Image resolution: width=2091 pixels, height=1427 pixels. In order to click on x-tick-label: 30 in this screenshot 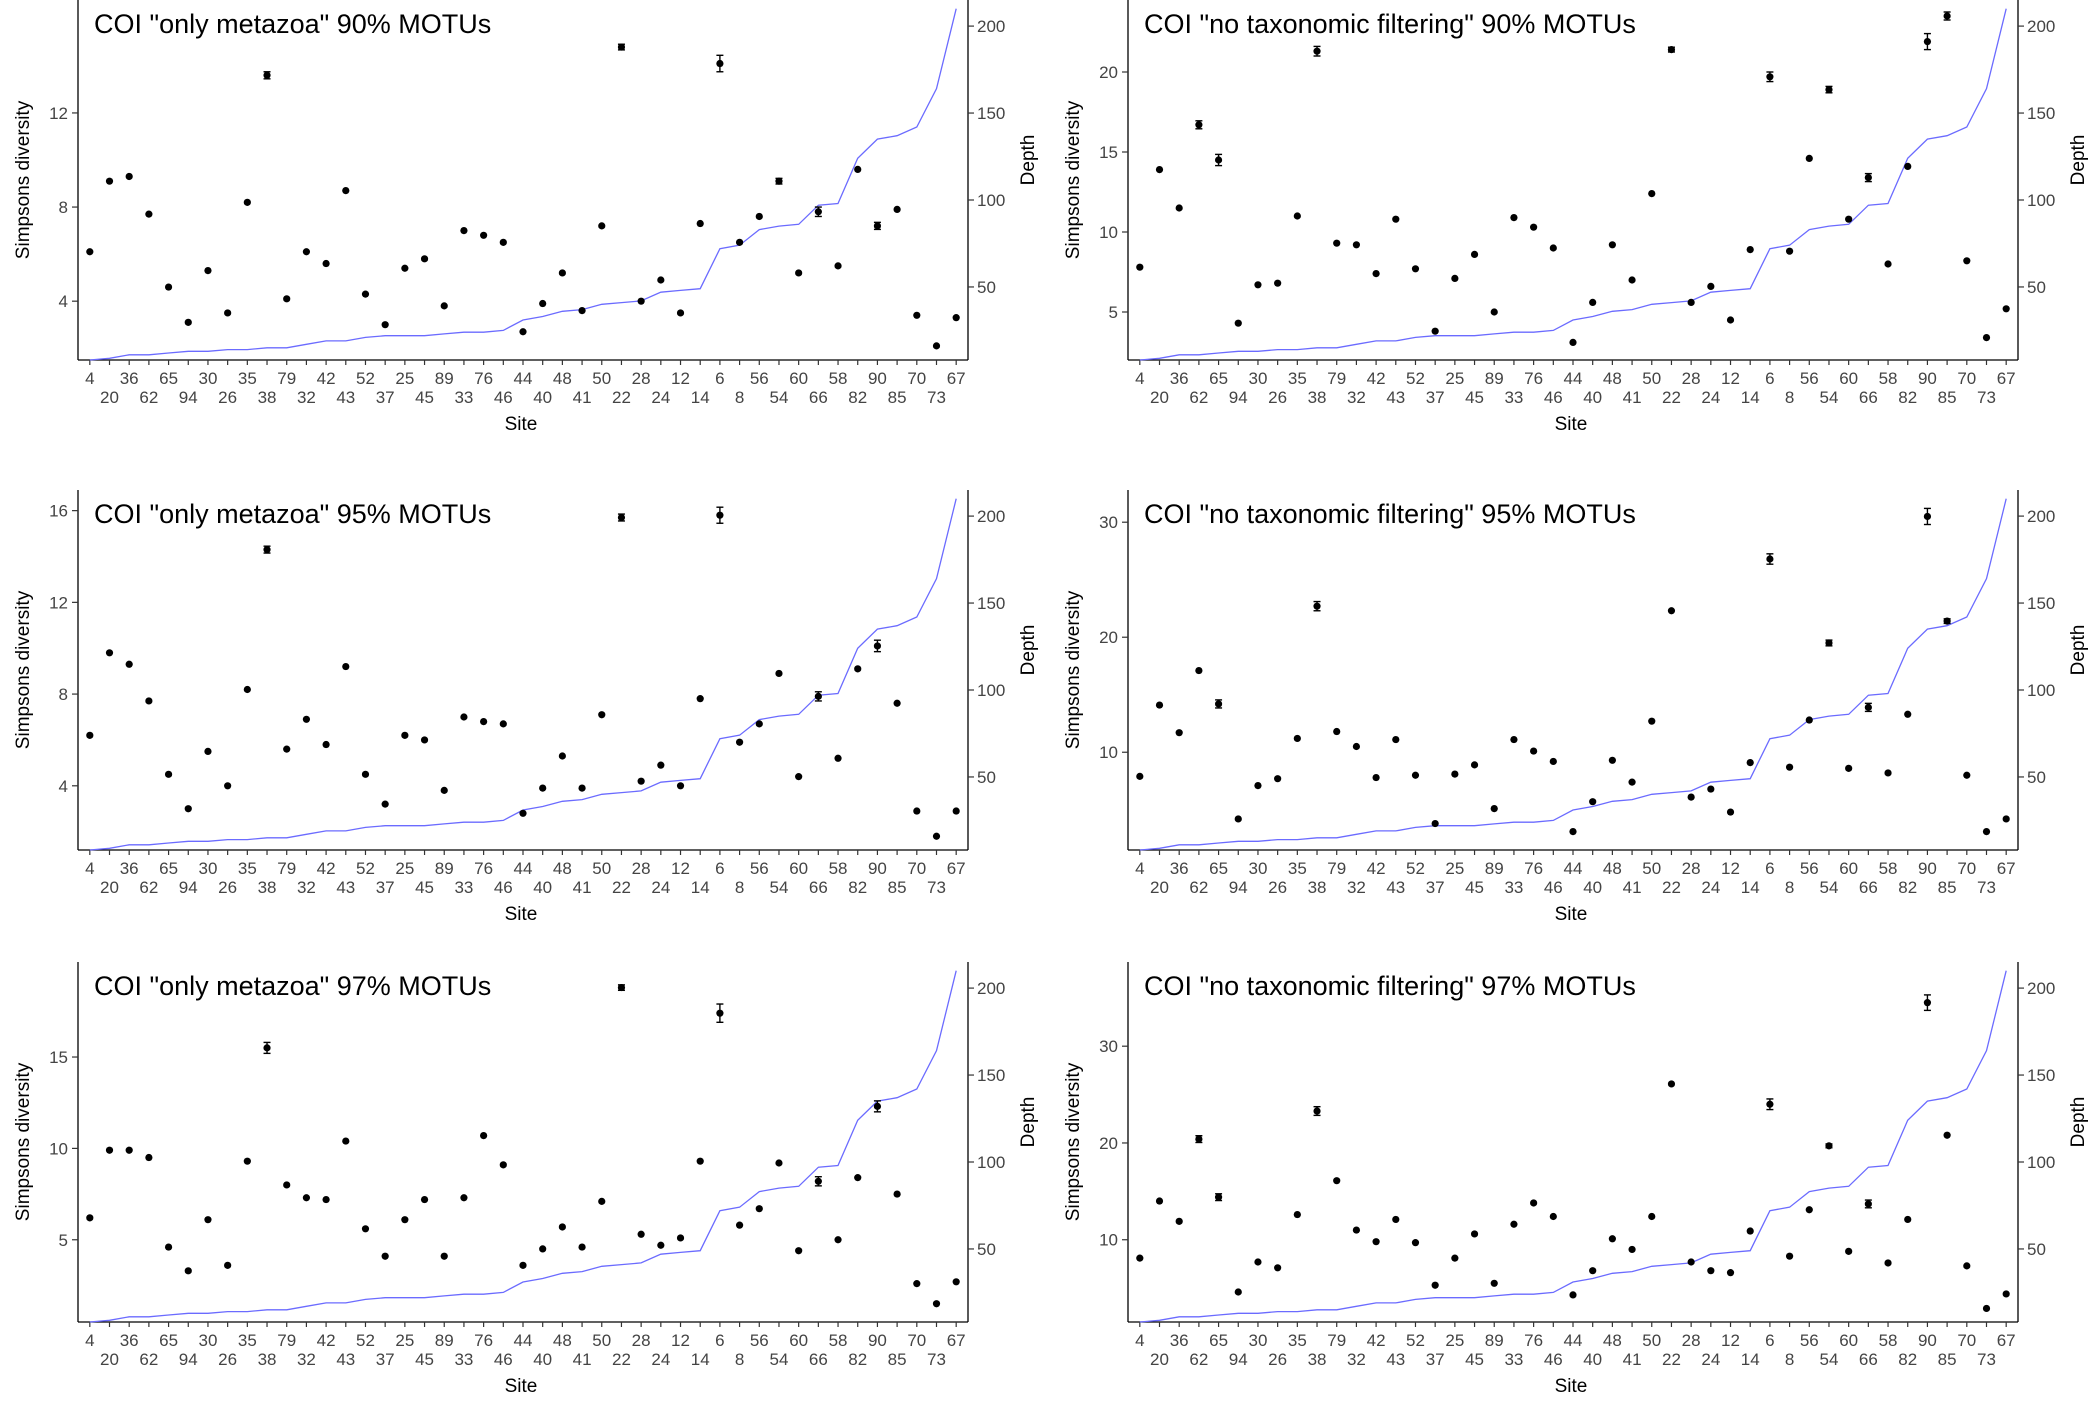, I will do `click(207, 868)`.